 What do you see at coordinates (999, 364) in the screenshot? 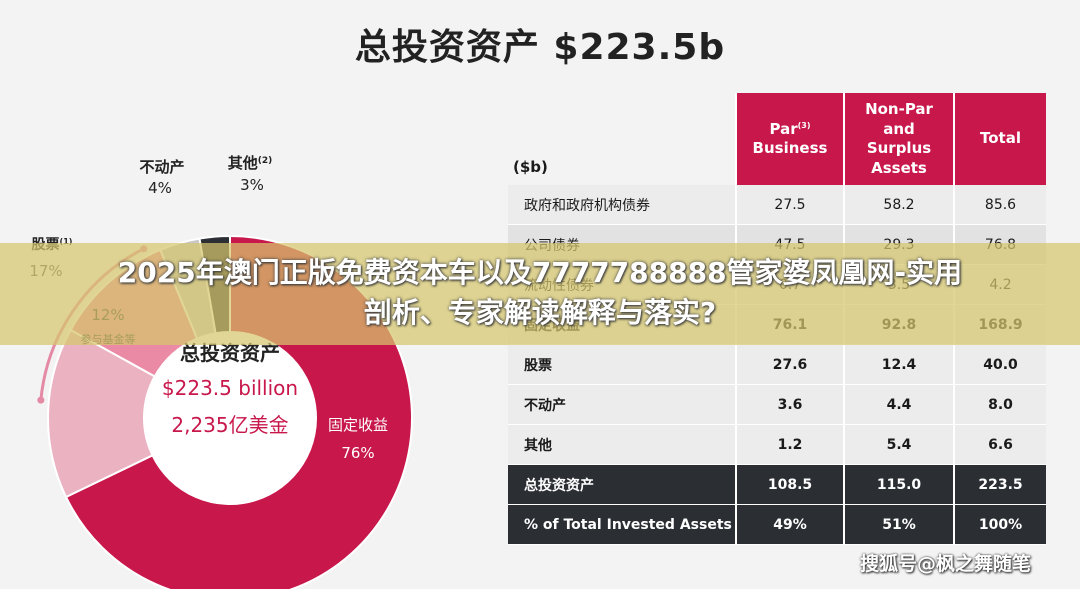
I see `cell-total: 40.0` at bounding box center [999, 364].